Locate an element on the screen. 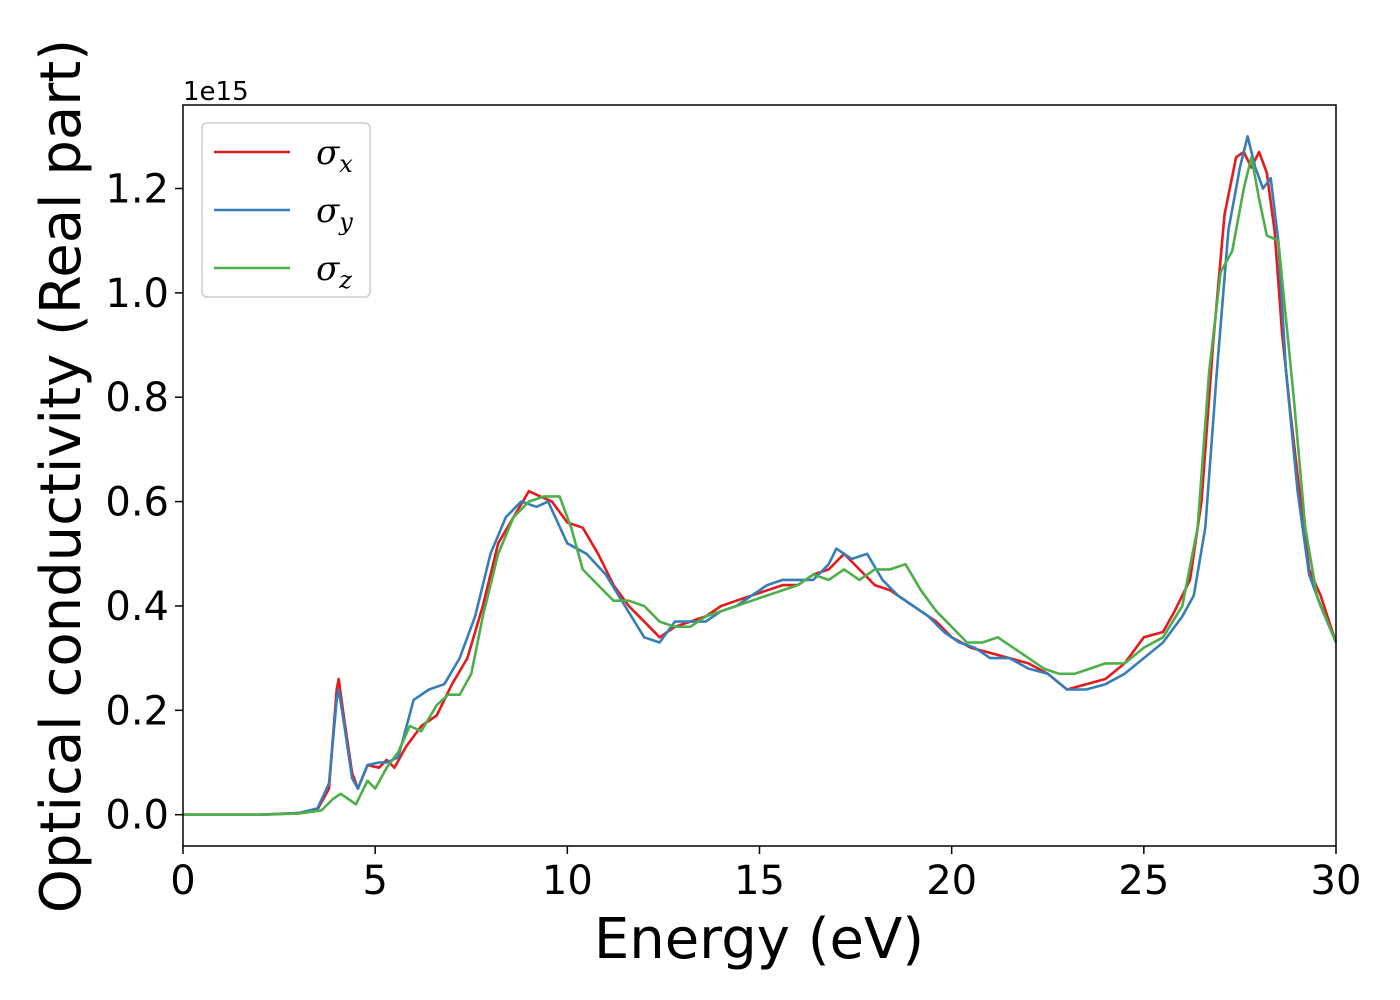  x-tick-label: 25 is located at coordinates (1143, 881).